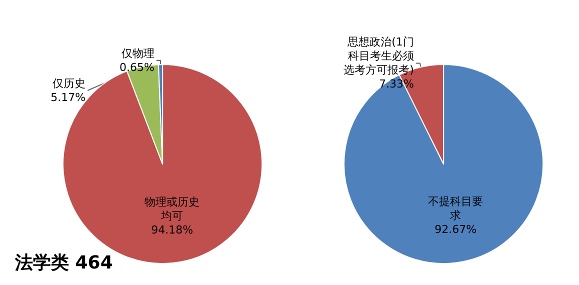  Describe the element at coordinates (456, 208) in the screenshot. I see `slice-label: 不提科目要求` at that location.